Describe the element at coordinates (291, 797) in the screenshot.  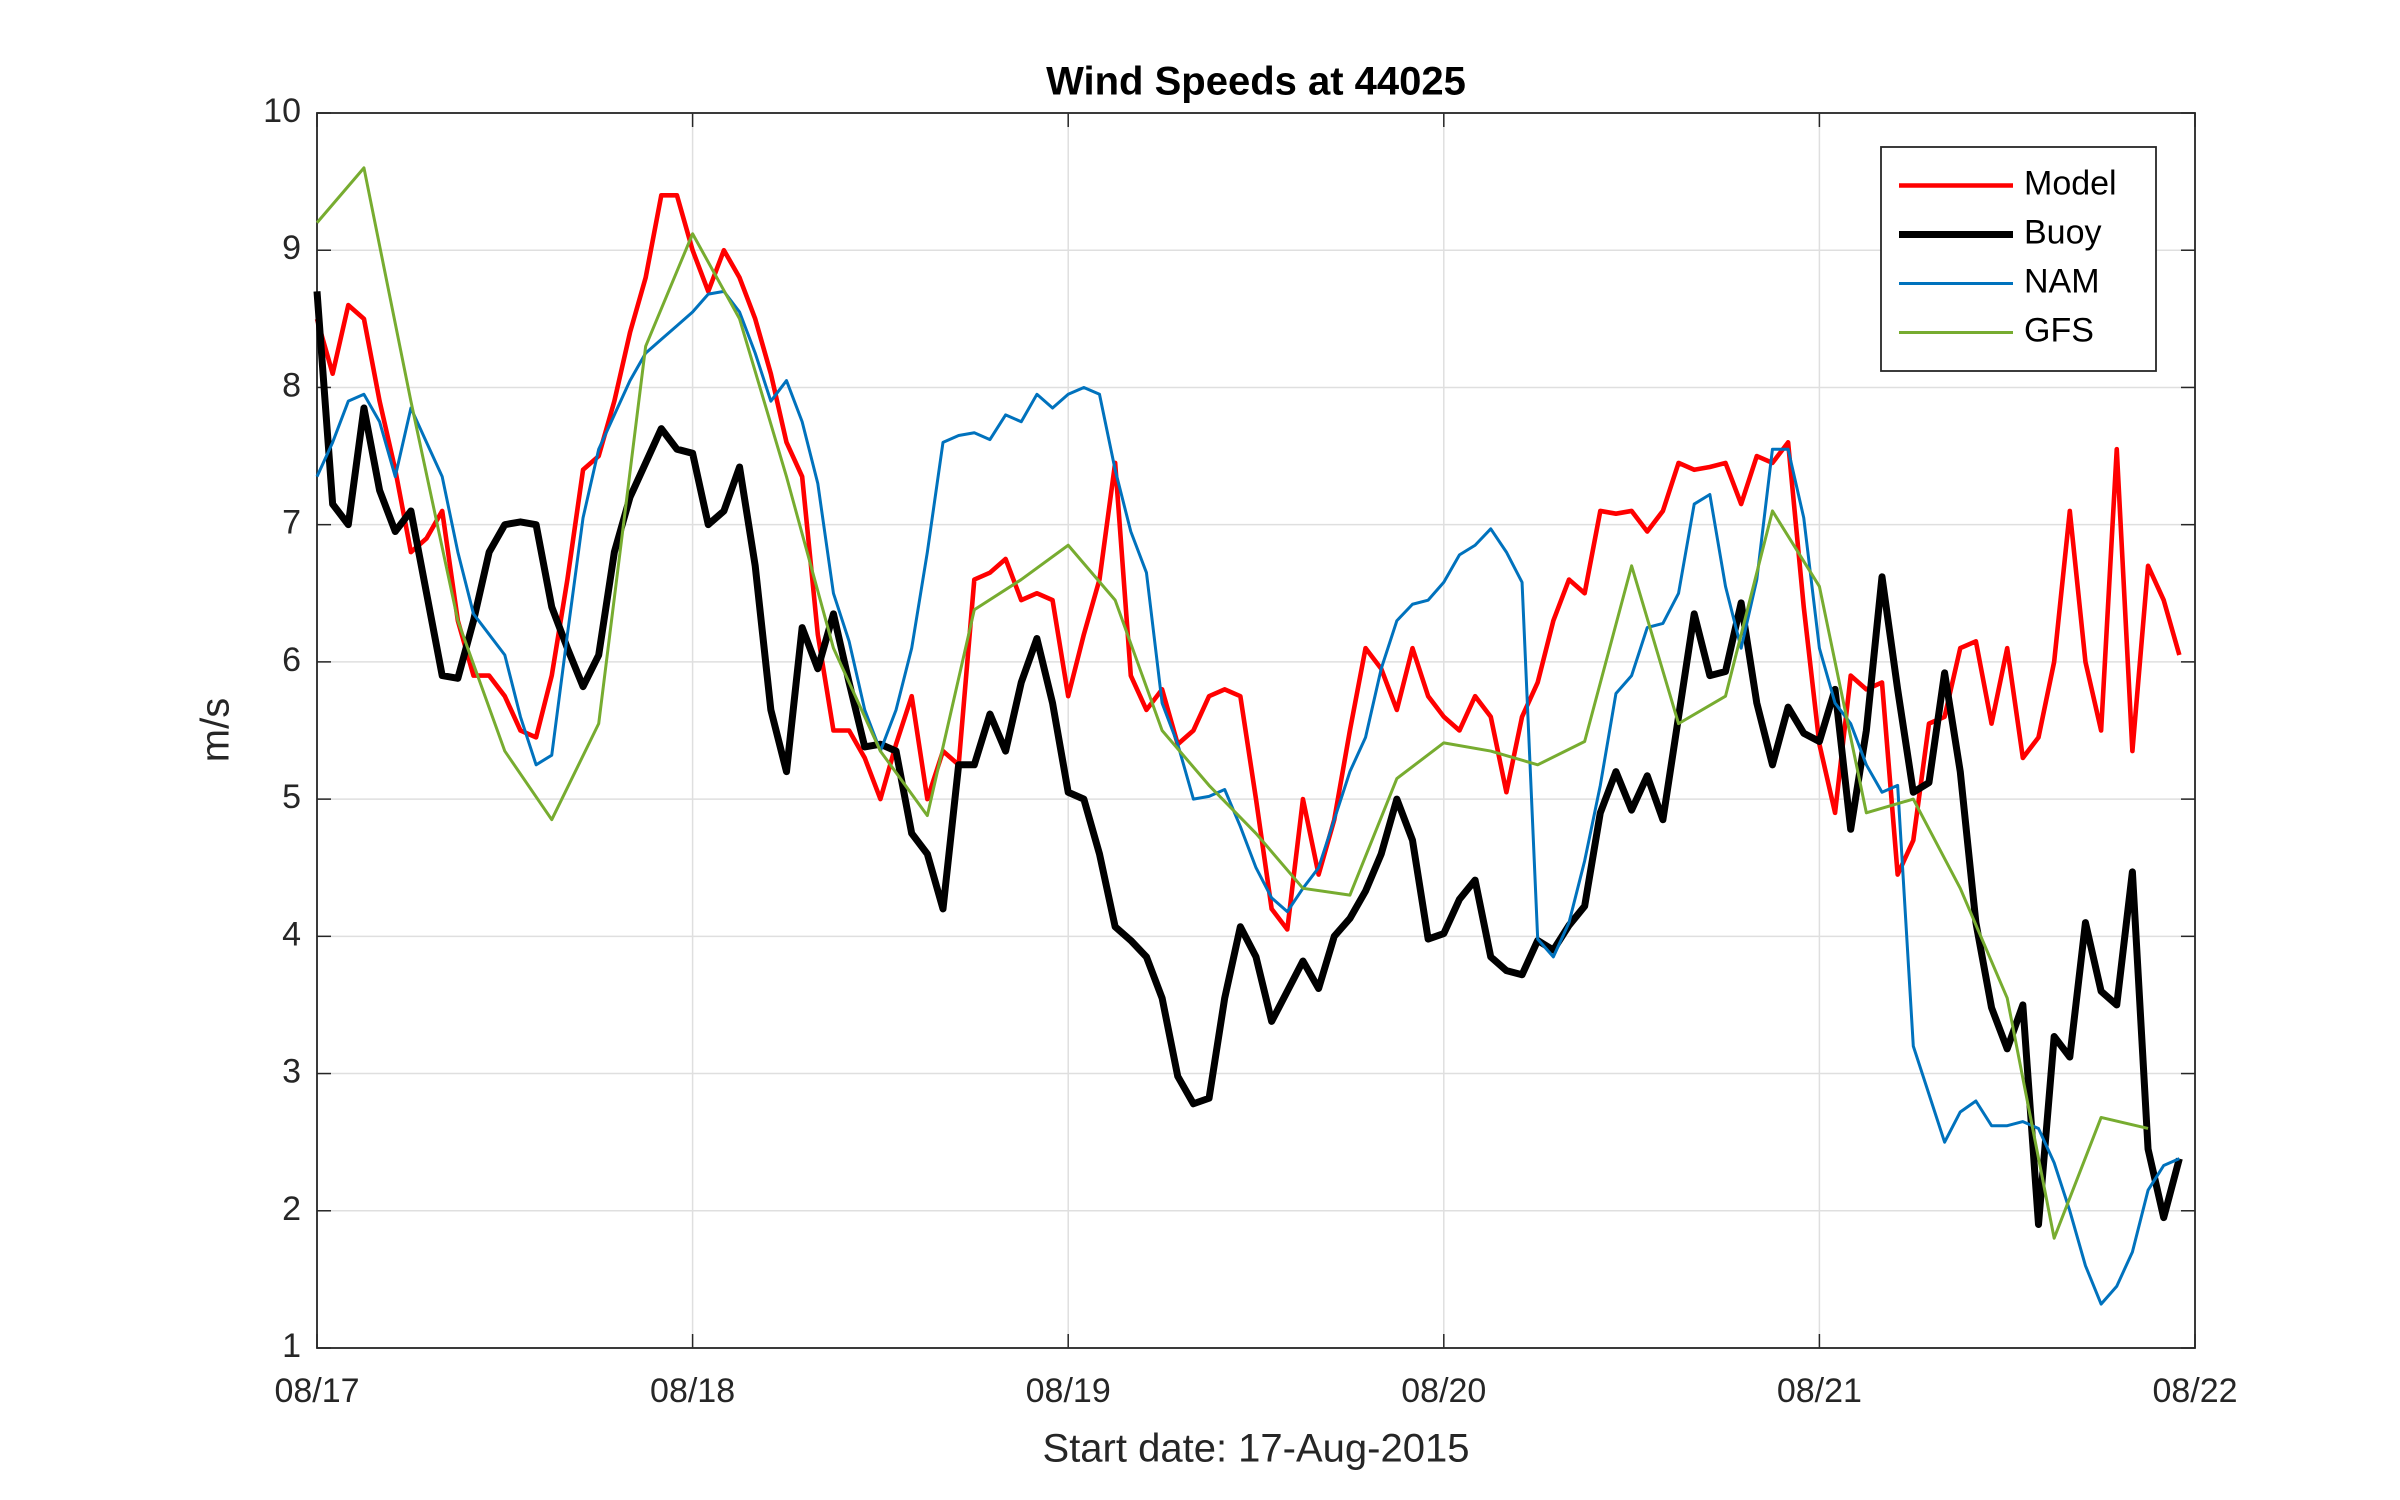
I see `y-tick-label: 5` at that location.